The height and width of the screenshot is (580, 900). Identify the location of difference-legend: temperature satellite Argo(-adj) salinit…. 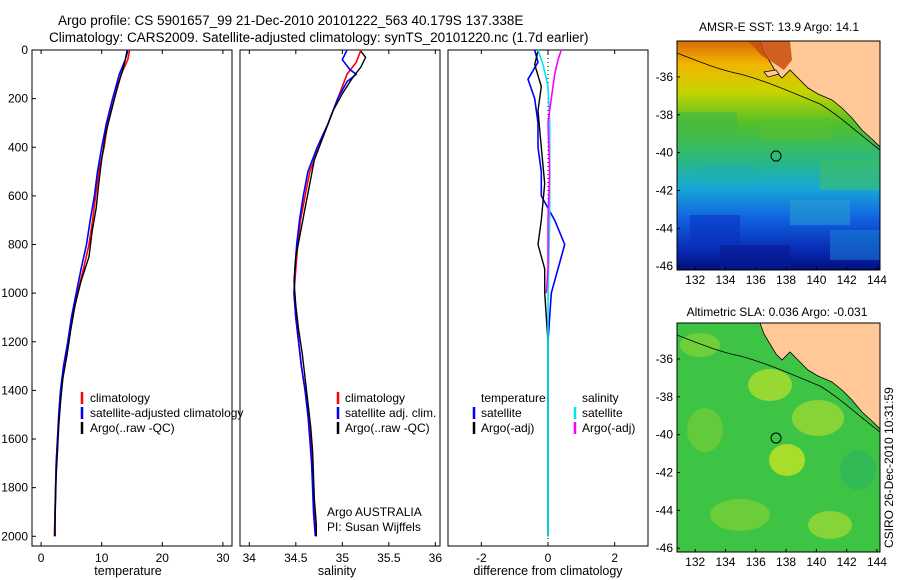
(553, 413).